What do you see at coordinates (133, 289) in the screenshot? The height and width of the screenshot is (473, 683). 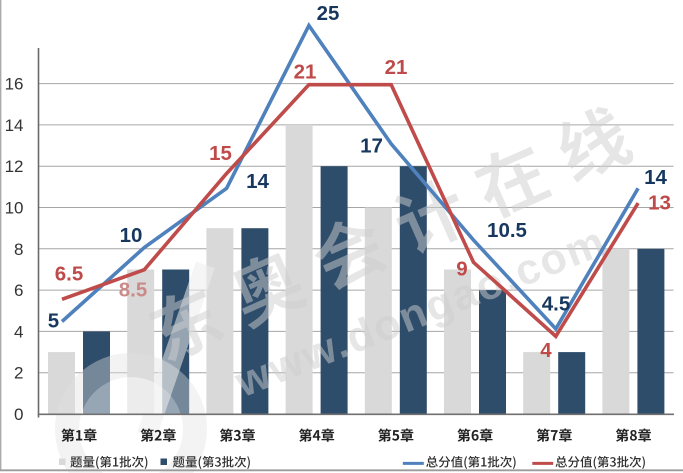 I see `svg-text: 8.5` at bounding box center [133, 289].